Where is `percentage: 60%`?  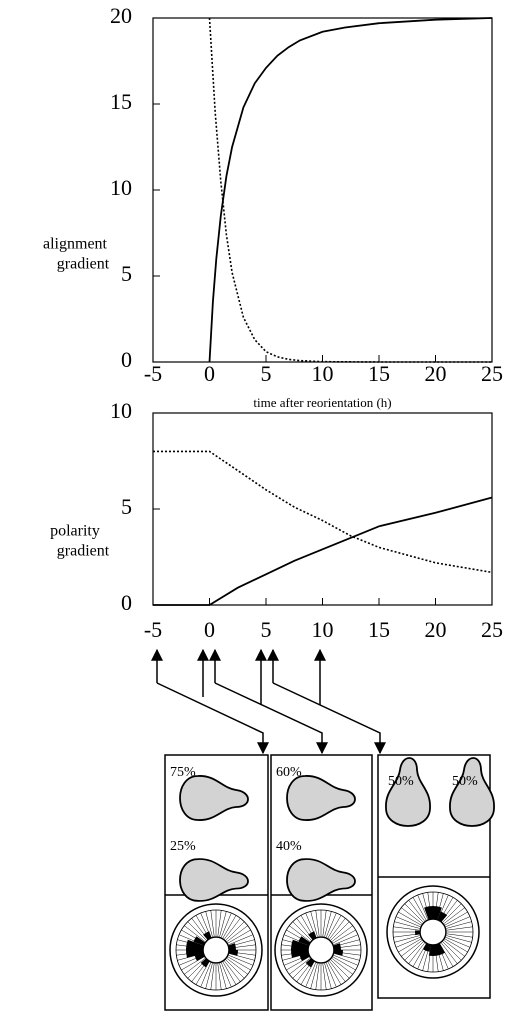 percentage: 60% is located at coordinates (289, 772).